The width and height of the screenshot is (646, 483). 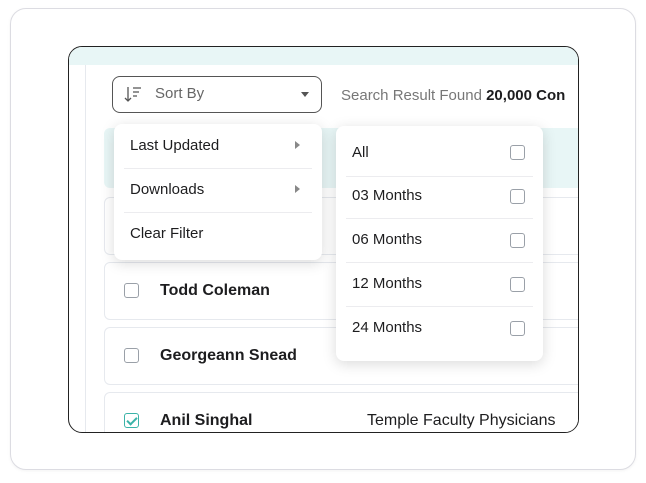 I want to click on period-option: 12 Months, so click(x=439, y=284).